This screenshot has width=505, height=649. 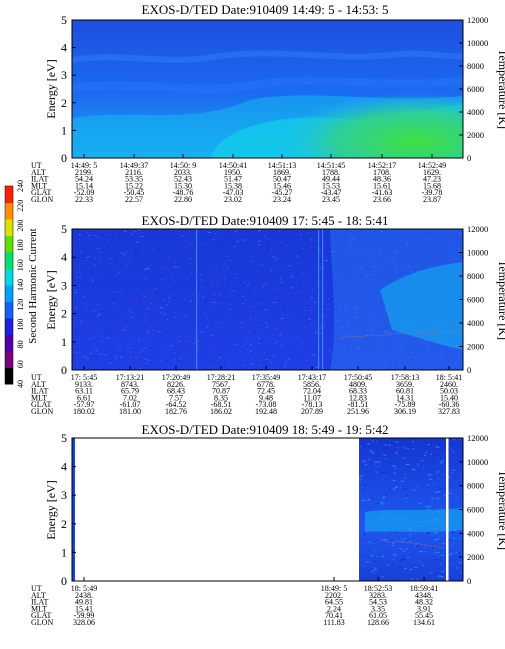 What do you see at coordinates (233, 165) in the screenshot?
I see `panel-1-table-cell: 14:50:41` at bounding box center [233, 165].